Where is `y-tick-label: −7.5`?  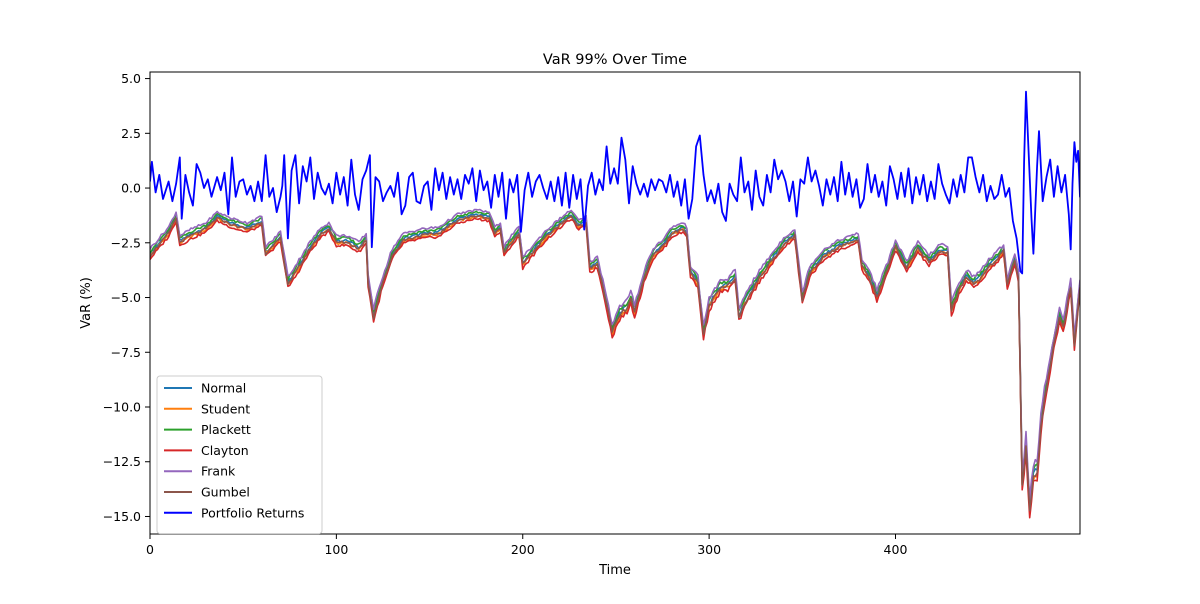
y-tick-label: −7.5 is located at coordinates (126, 352).